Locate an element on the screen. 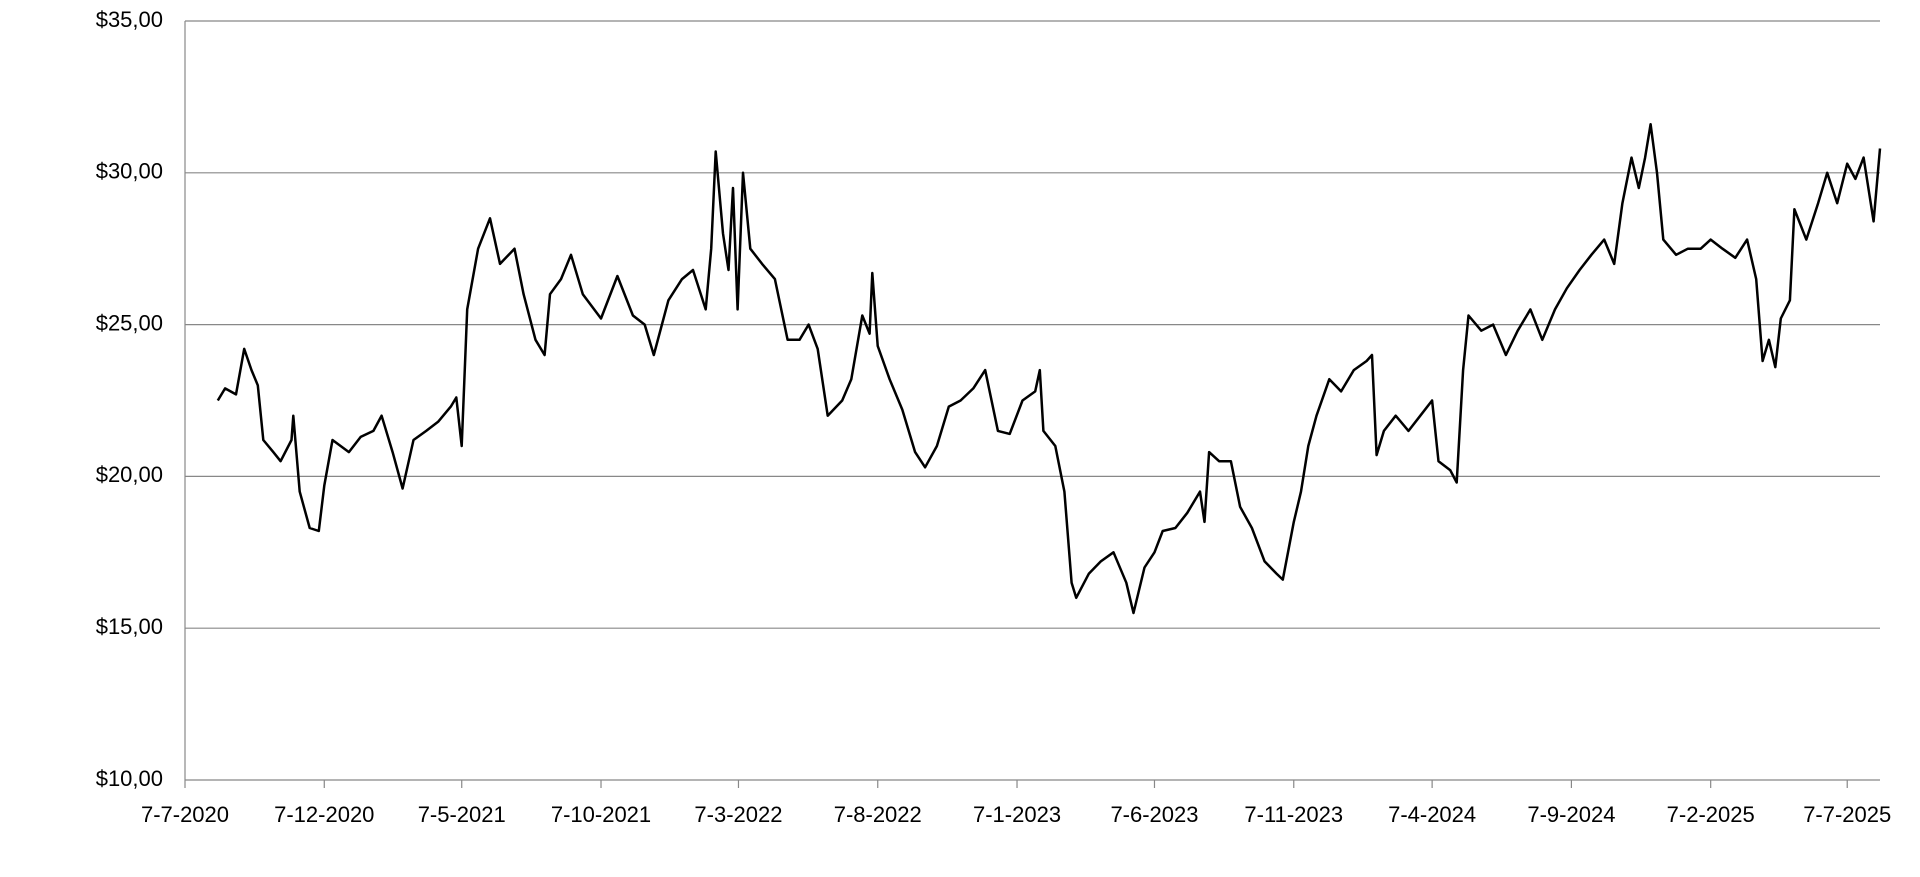 The image size is (1920, 877). x-tick-label: 7-8-2022 is located at coordinates (878, 814).